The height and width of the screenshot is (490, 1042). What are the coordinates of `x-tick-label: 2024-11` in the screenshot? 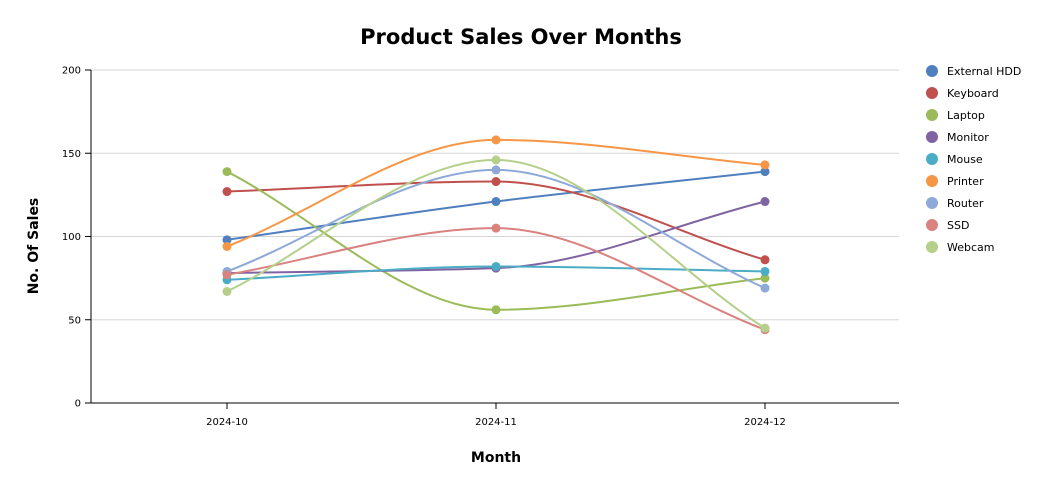 It's located at (496, 422).